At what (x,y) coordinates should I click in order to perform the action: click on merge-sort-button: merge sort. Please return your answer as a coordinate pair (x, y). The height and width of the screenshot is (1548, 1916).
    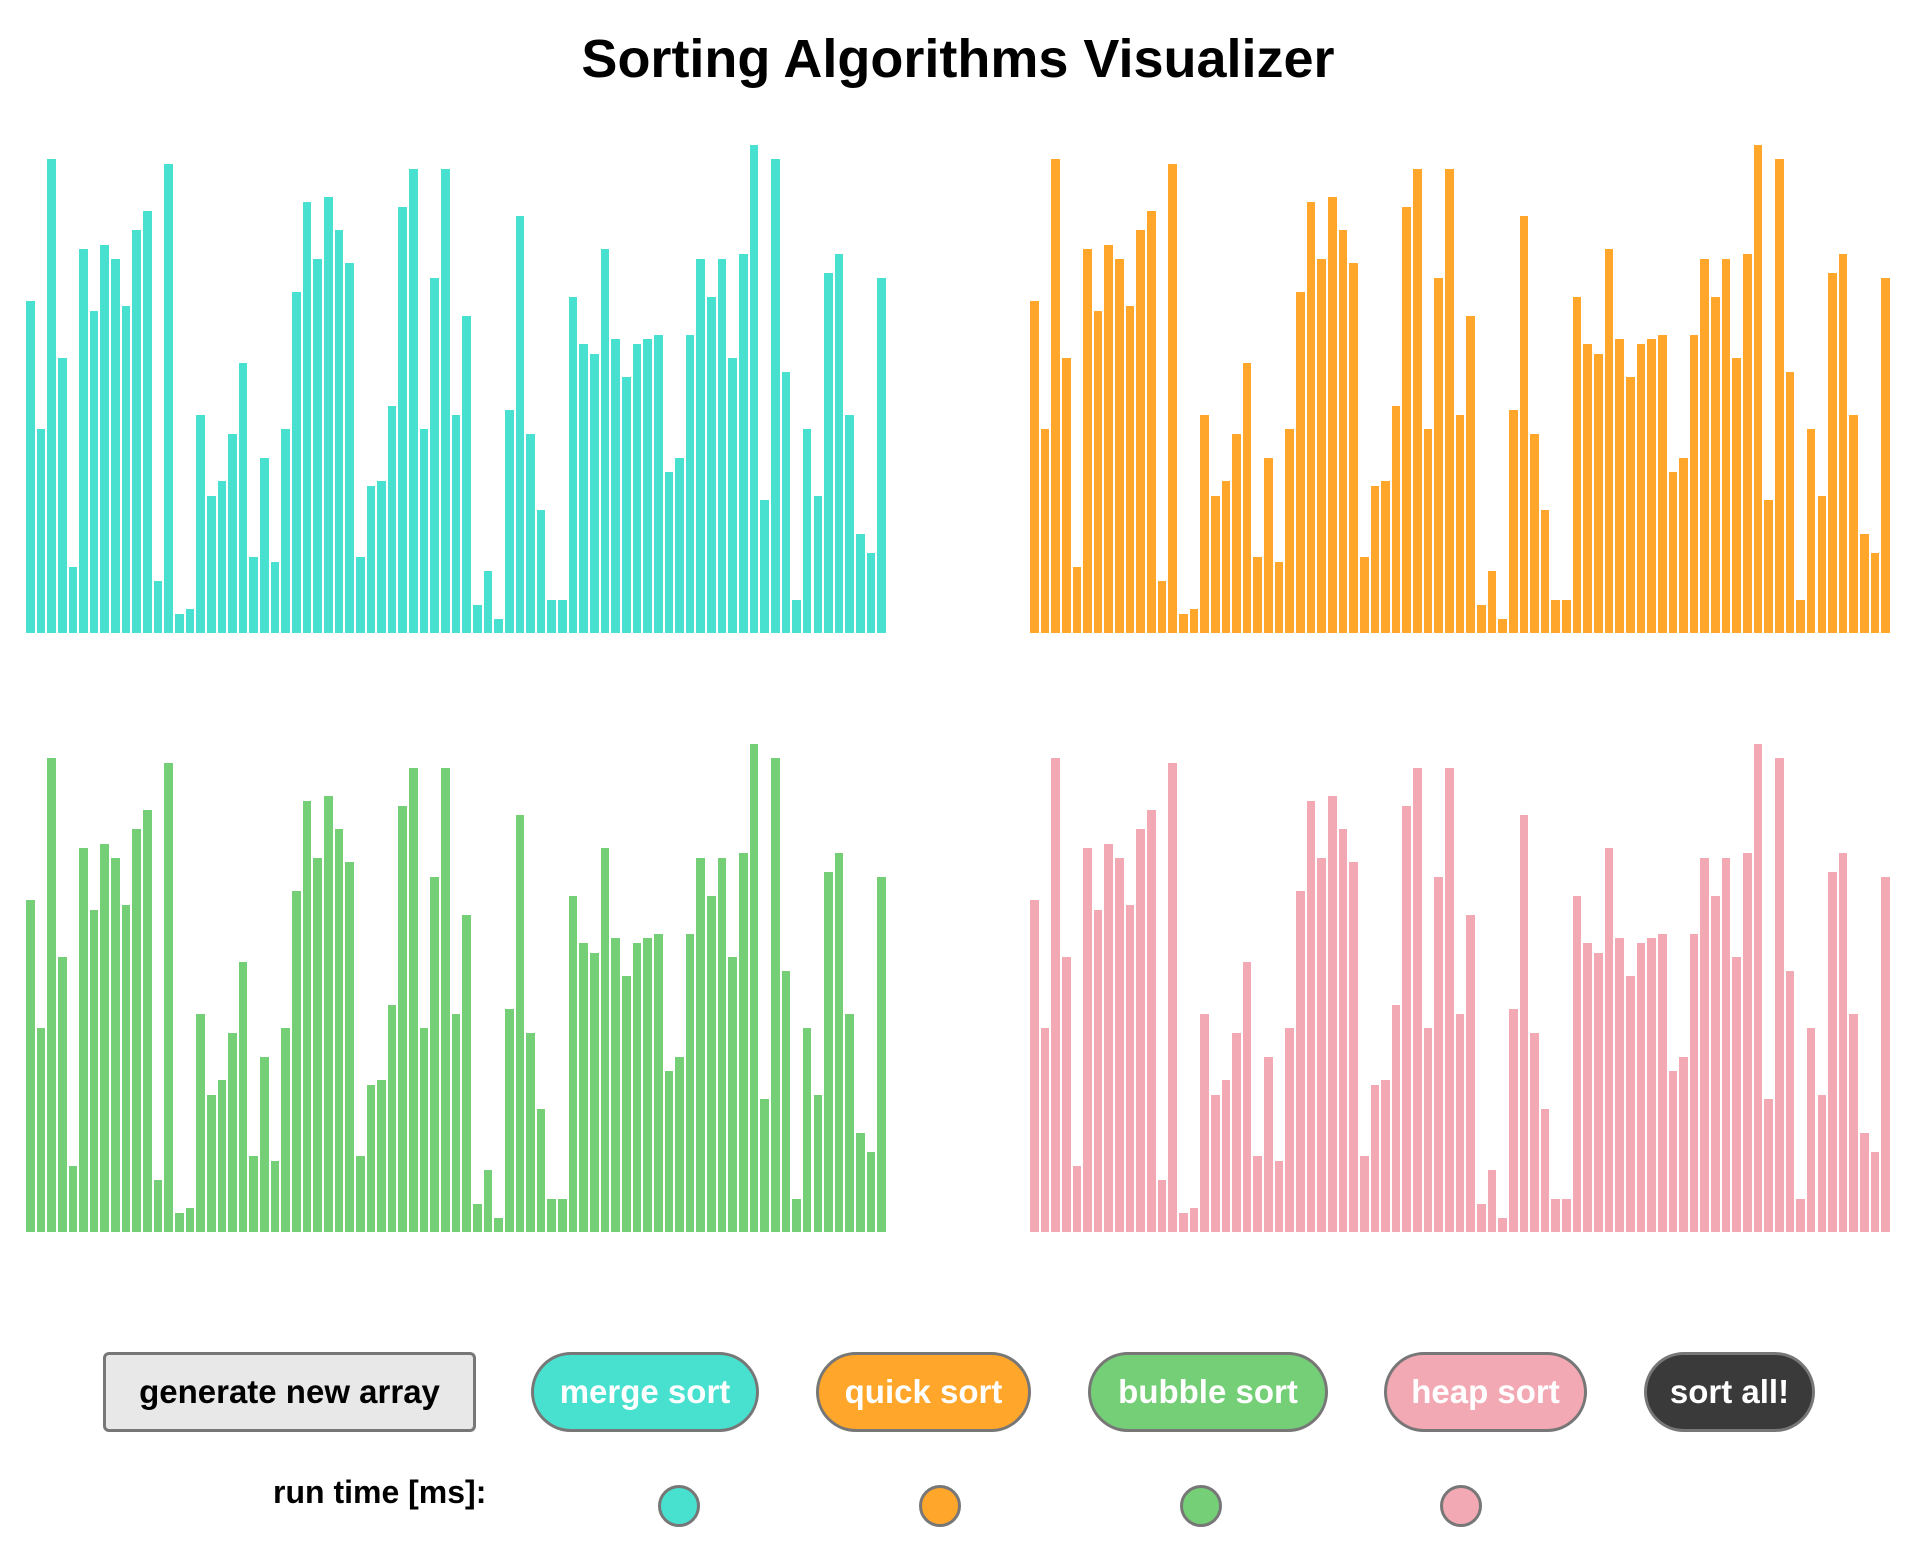
    Looking at the image, I should click on (645, 1392).